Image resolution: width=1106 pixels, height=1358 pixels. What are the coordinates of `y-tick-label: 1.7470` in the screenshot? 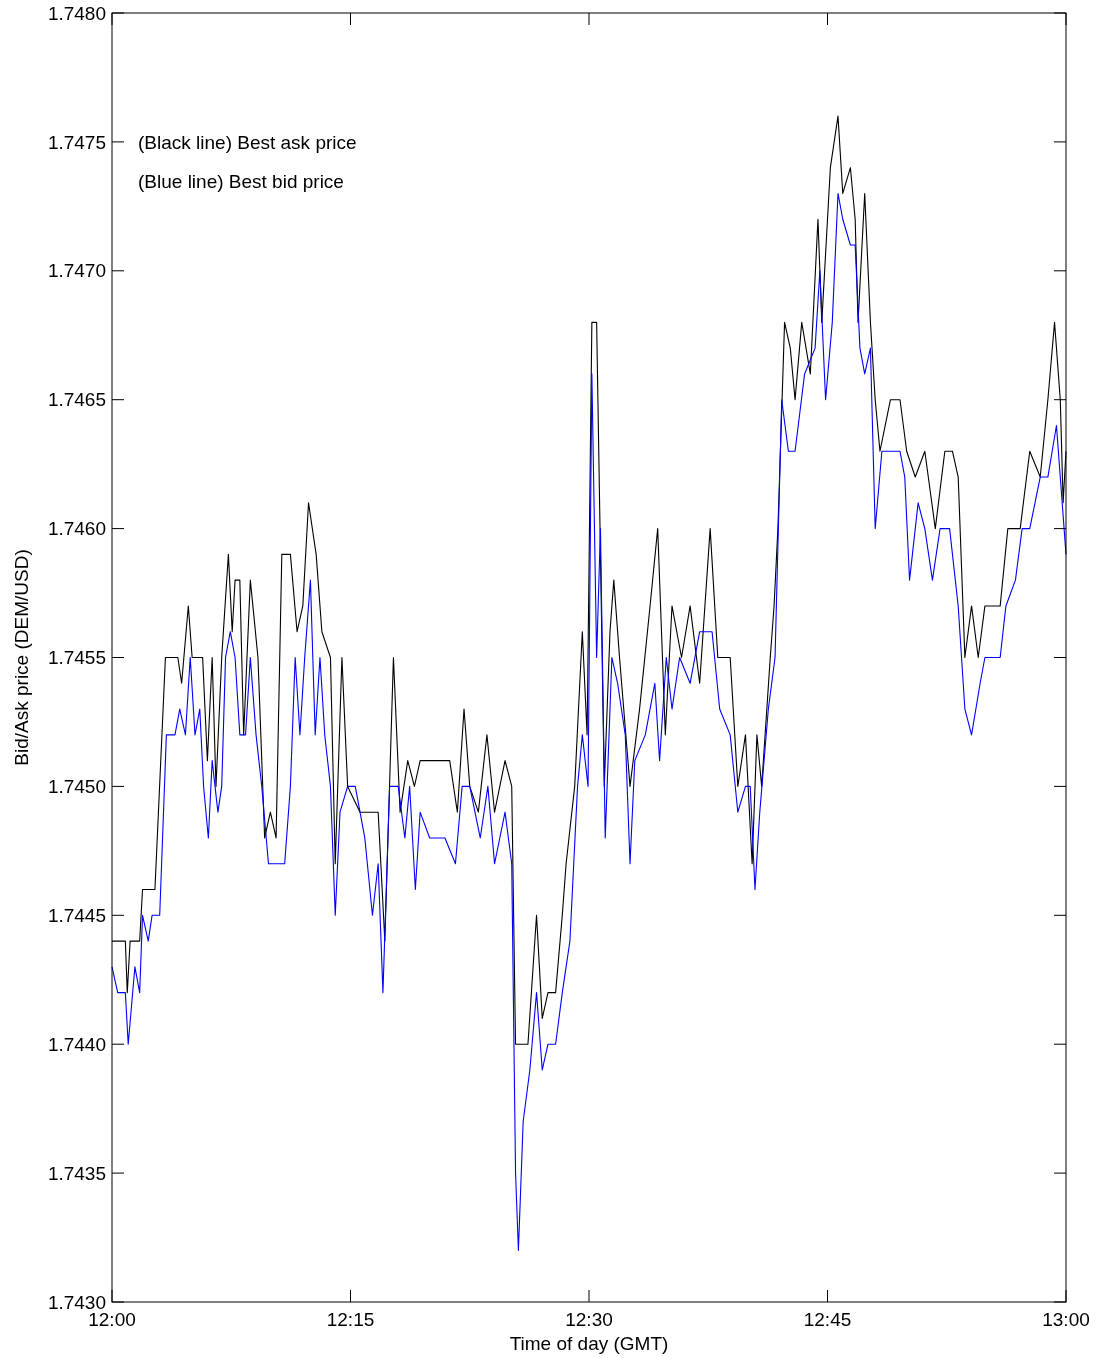 It's located at (76, 271).